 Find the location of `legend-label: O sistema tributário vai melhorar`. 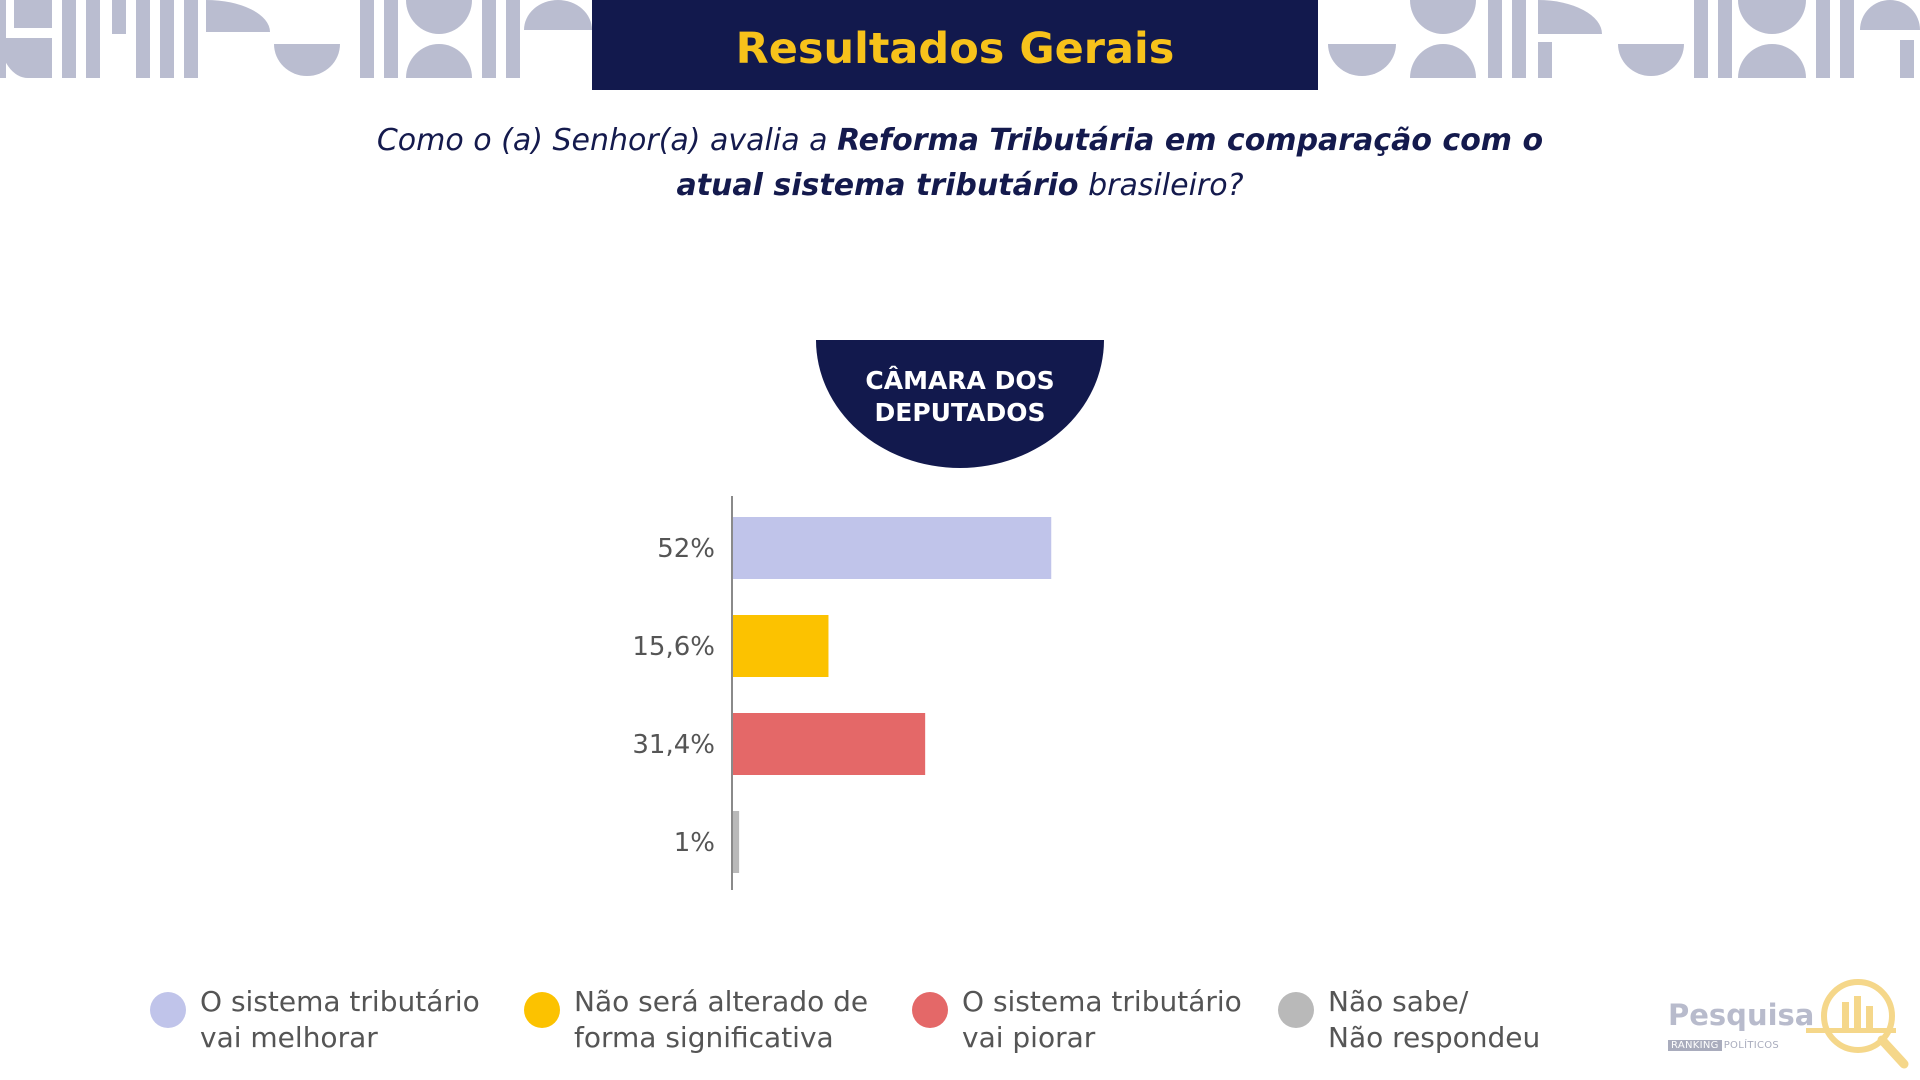

legend-label: O sistema tributário vai melhorar is located at coordinates (340, 1019).